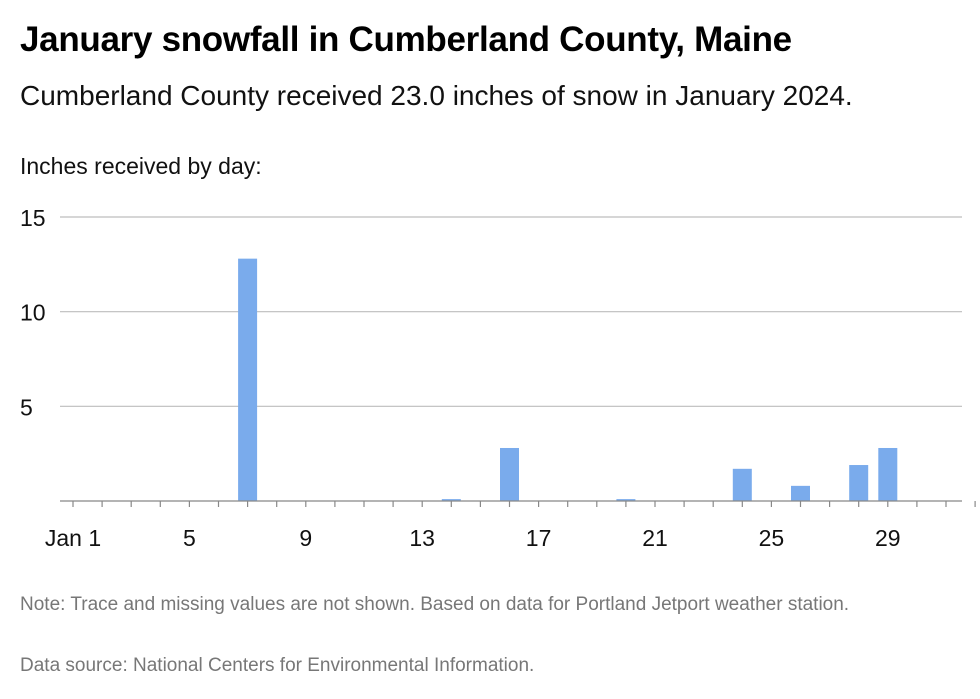 The image size is (980, 699). I want to click on y-tick-label: 5, so click(26, 407).